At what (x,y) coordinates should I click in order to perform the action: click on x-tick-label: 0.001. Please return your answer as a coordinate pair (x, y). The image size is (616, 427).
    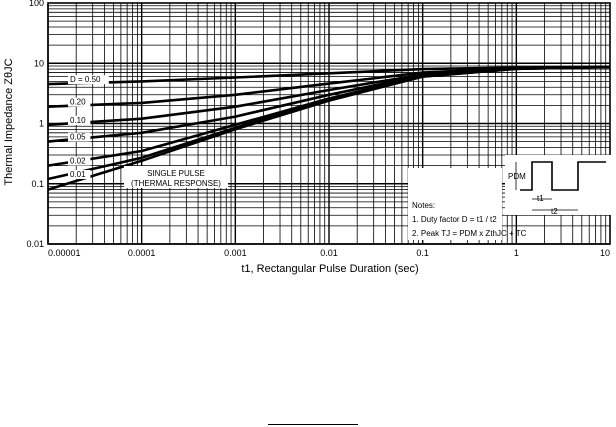
    Looking at the image, I should click on (235, 253).